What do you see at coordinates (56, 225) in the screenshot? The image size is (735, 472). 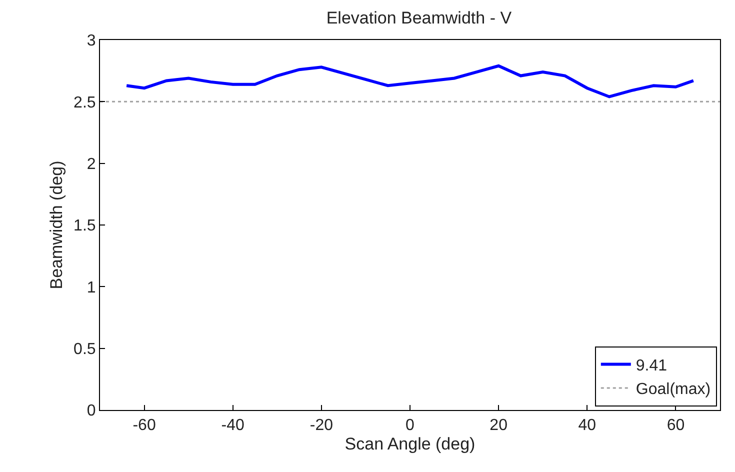 I see `y-axis-title: Beamwidth (deg)` at bounding box center [56, 225].